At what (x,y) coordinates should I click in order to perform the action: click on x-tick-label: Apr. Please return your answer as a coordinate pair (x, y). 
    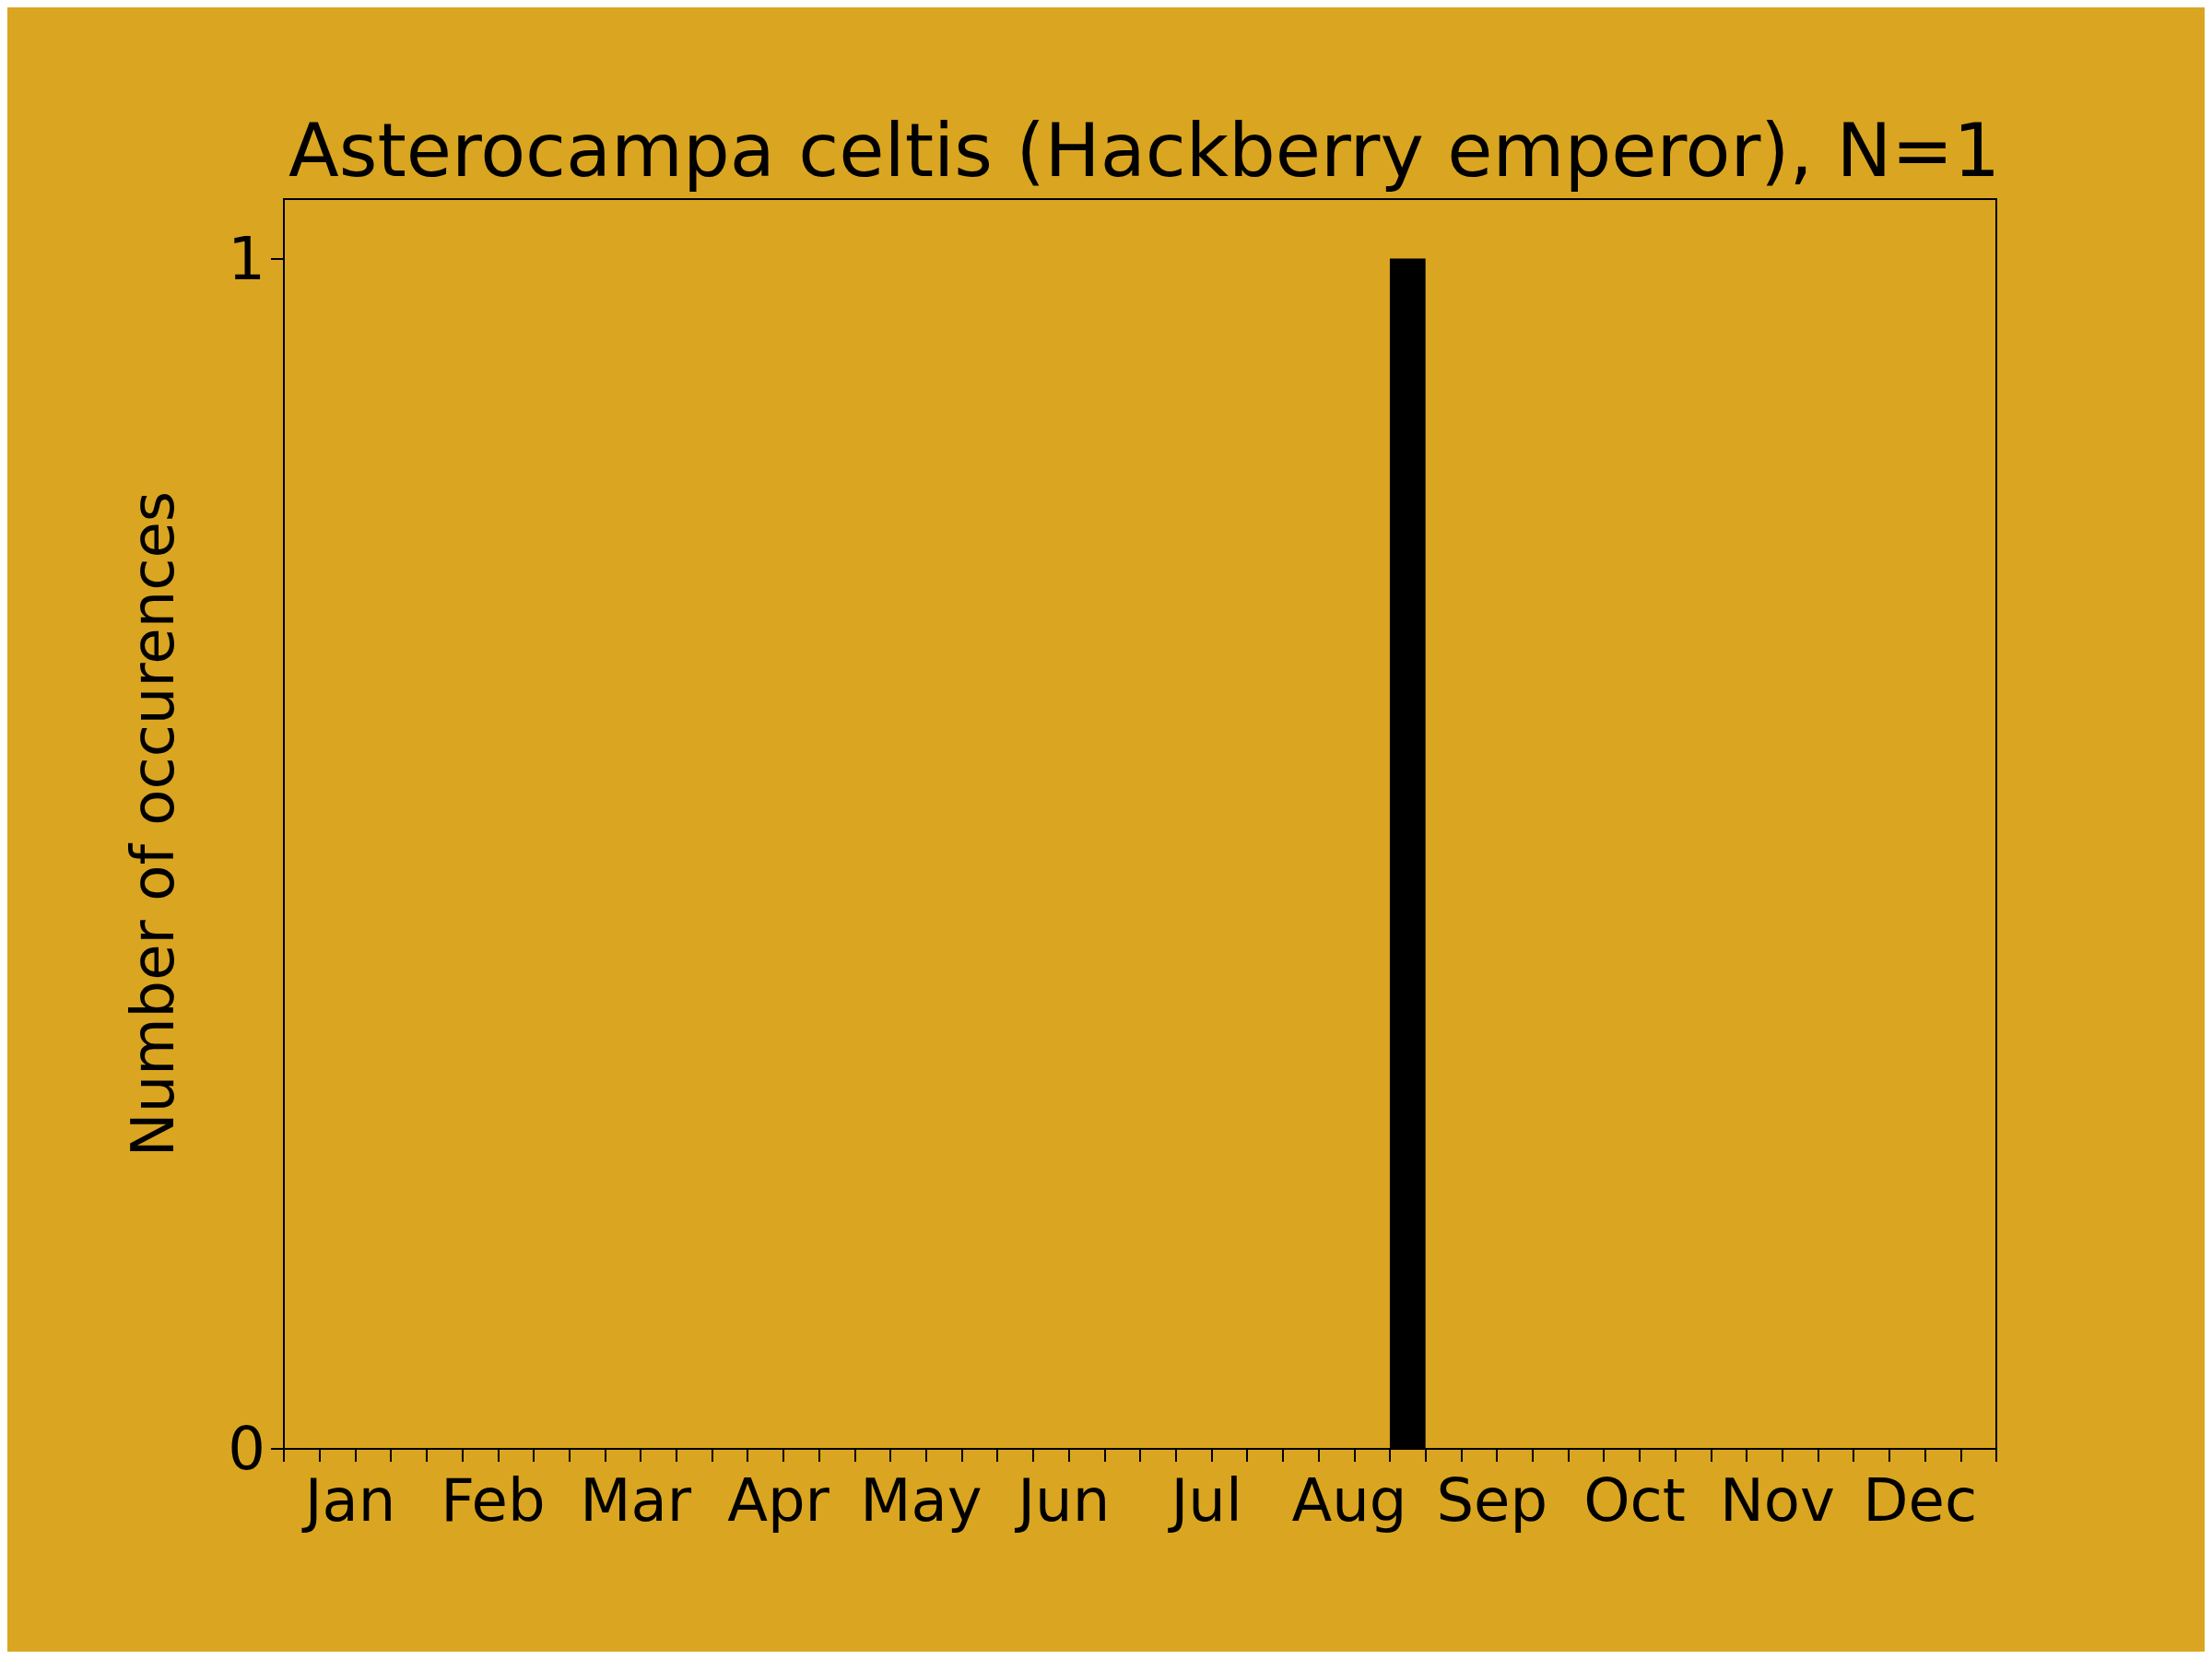
    Looking at the image, I should click on (778, 1500).